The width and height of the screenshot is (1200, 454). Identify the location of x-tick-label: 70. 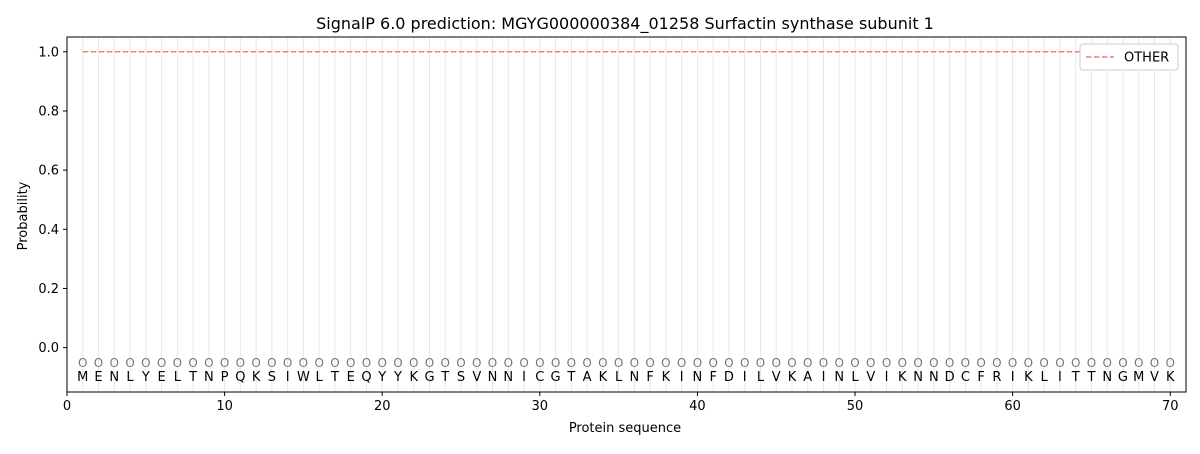
(1170, 406).